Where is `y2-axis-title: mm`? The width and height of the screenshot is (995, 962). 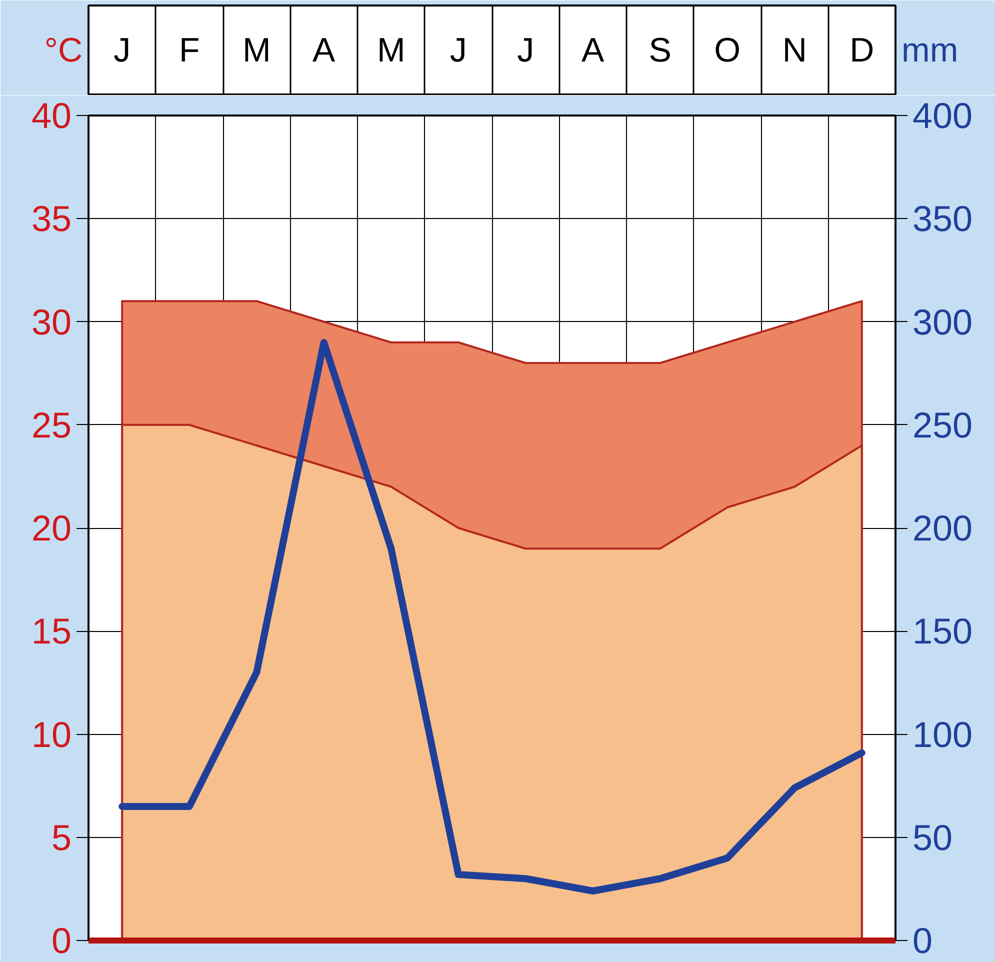 y2-axis-title: mm is located at coordinates (930, 51).